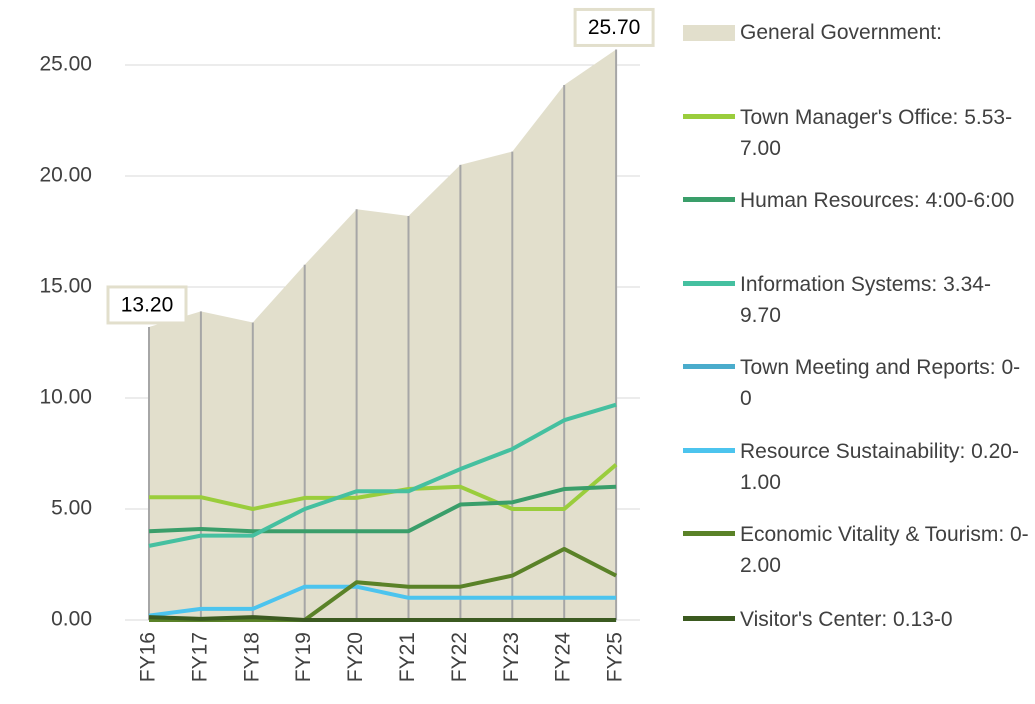 The height and width of the screenshot is (704, 1035). I want to click on legend-item: Economic Vitality & Tourism: 0-2.00, so click(858, 550).